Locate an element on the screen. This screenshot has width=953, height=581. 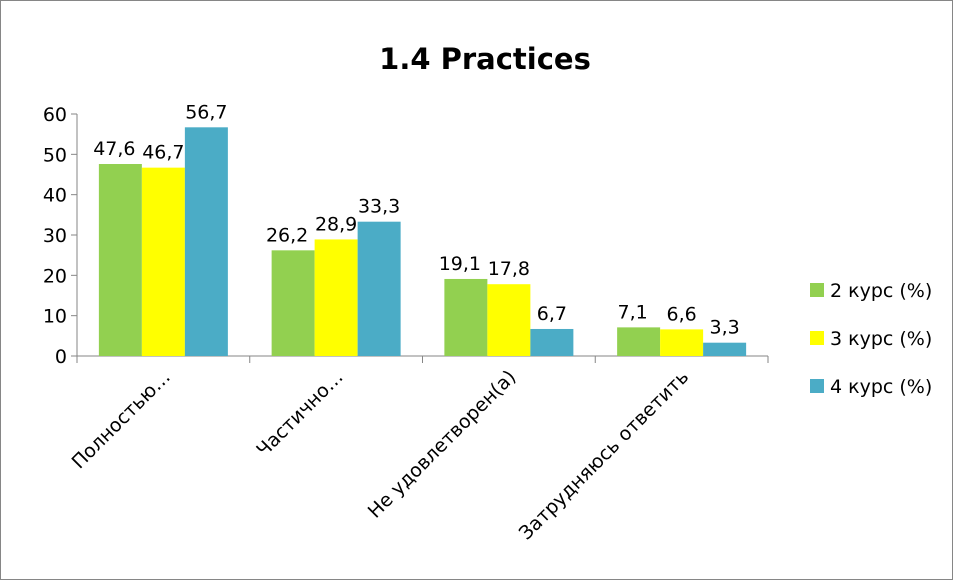
data-label: 33,3 is located at coordinates (379, 207).